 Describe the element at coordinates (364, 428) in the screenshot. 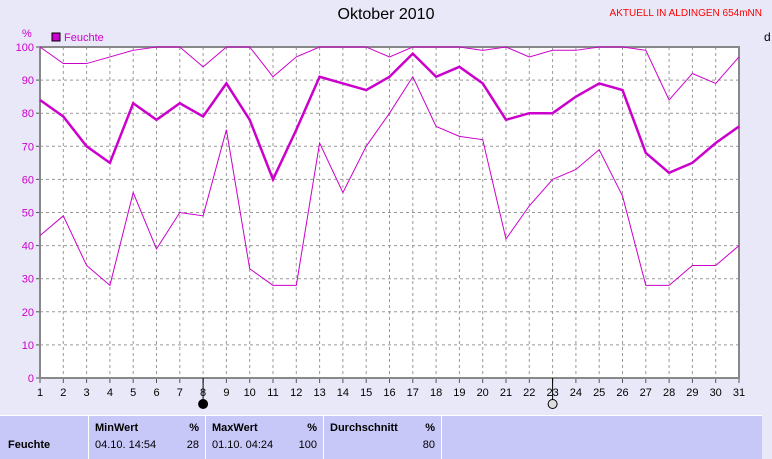

I see `avg-header: Durchschnitt` at that location.